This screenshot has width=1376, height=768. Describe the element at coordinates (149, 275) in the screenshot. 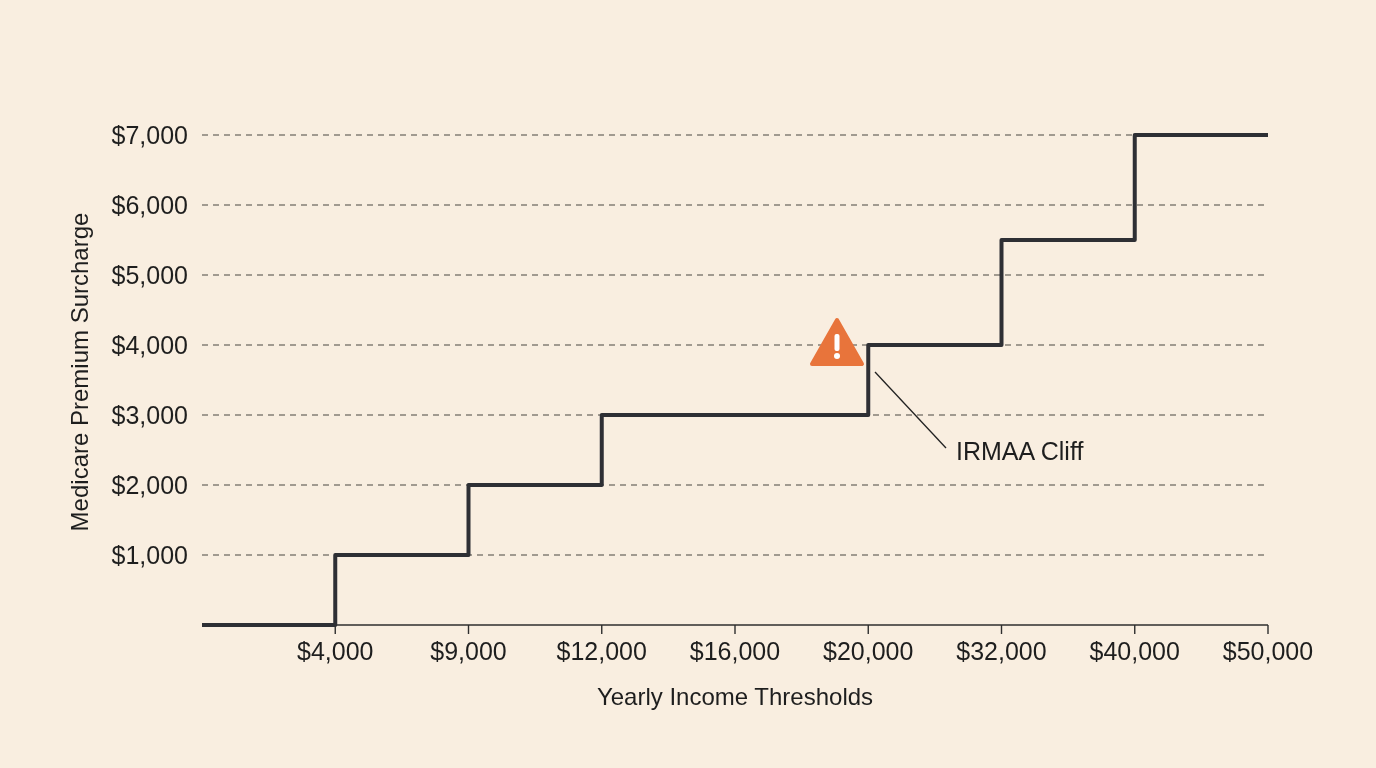

I see `y-tick-label: $5,000` at that location.